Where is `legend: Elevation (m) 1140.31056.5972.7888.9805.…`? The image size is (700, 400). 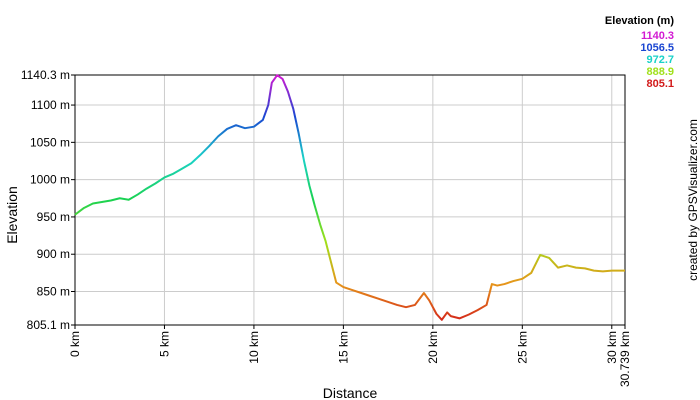
legend: Elevation (m) 1140.31056.5972.7888.9805.… is located at coordinates (639, 52).